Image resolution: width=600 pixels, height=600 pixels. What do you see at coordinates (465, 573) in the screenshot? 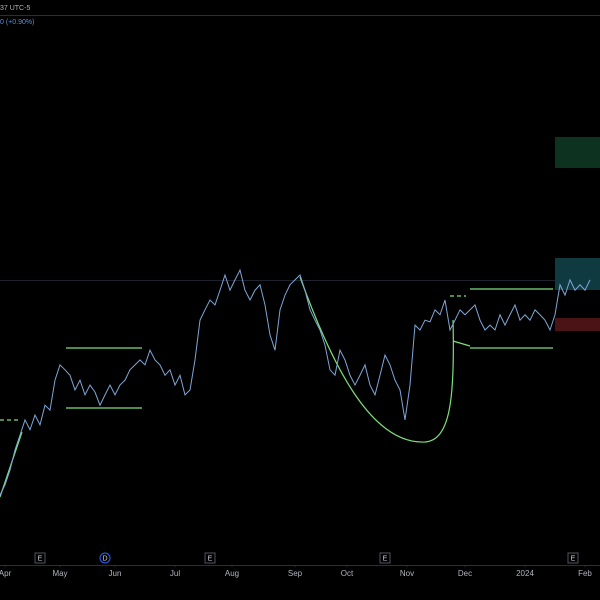
I see `x-tick-label: Dec` at bounding box center [465, 573].